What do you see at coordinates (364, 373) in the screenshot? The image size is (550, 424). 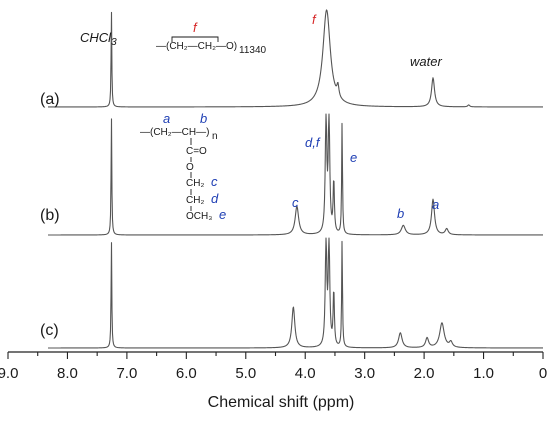 I see `x-tick-label-6: 3.0` at bounding box center [364, 373].